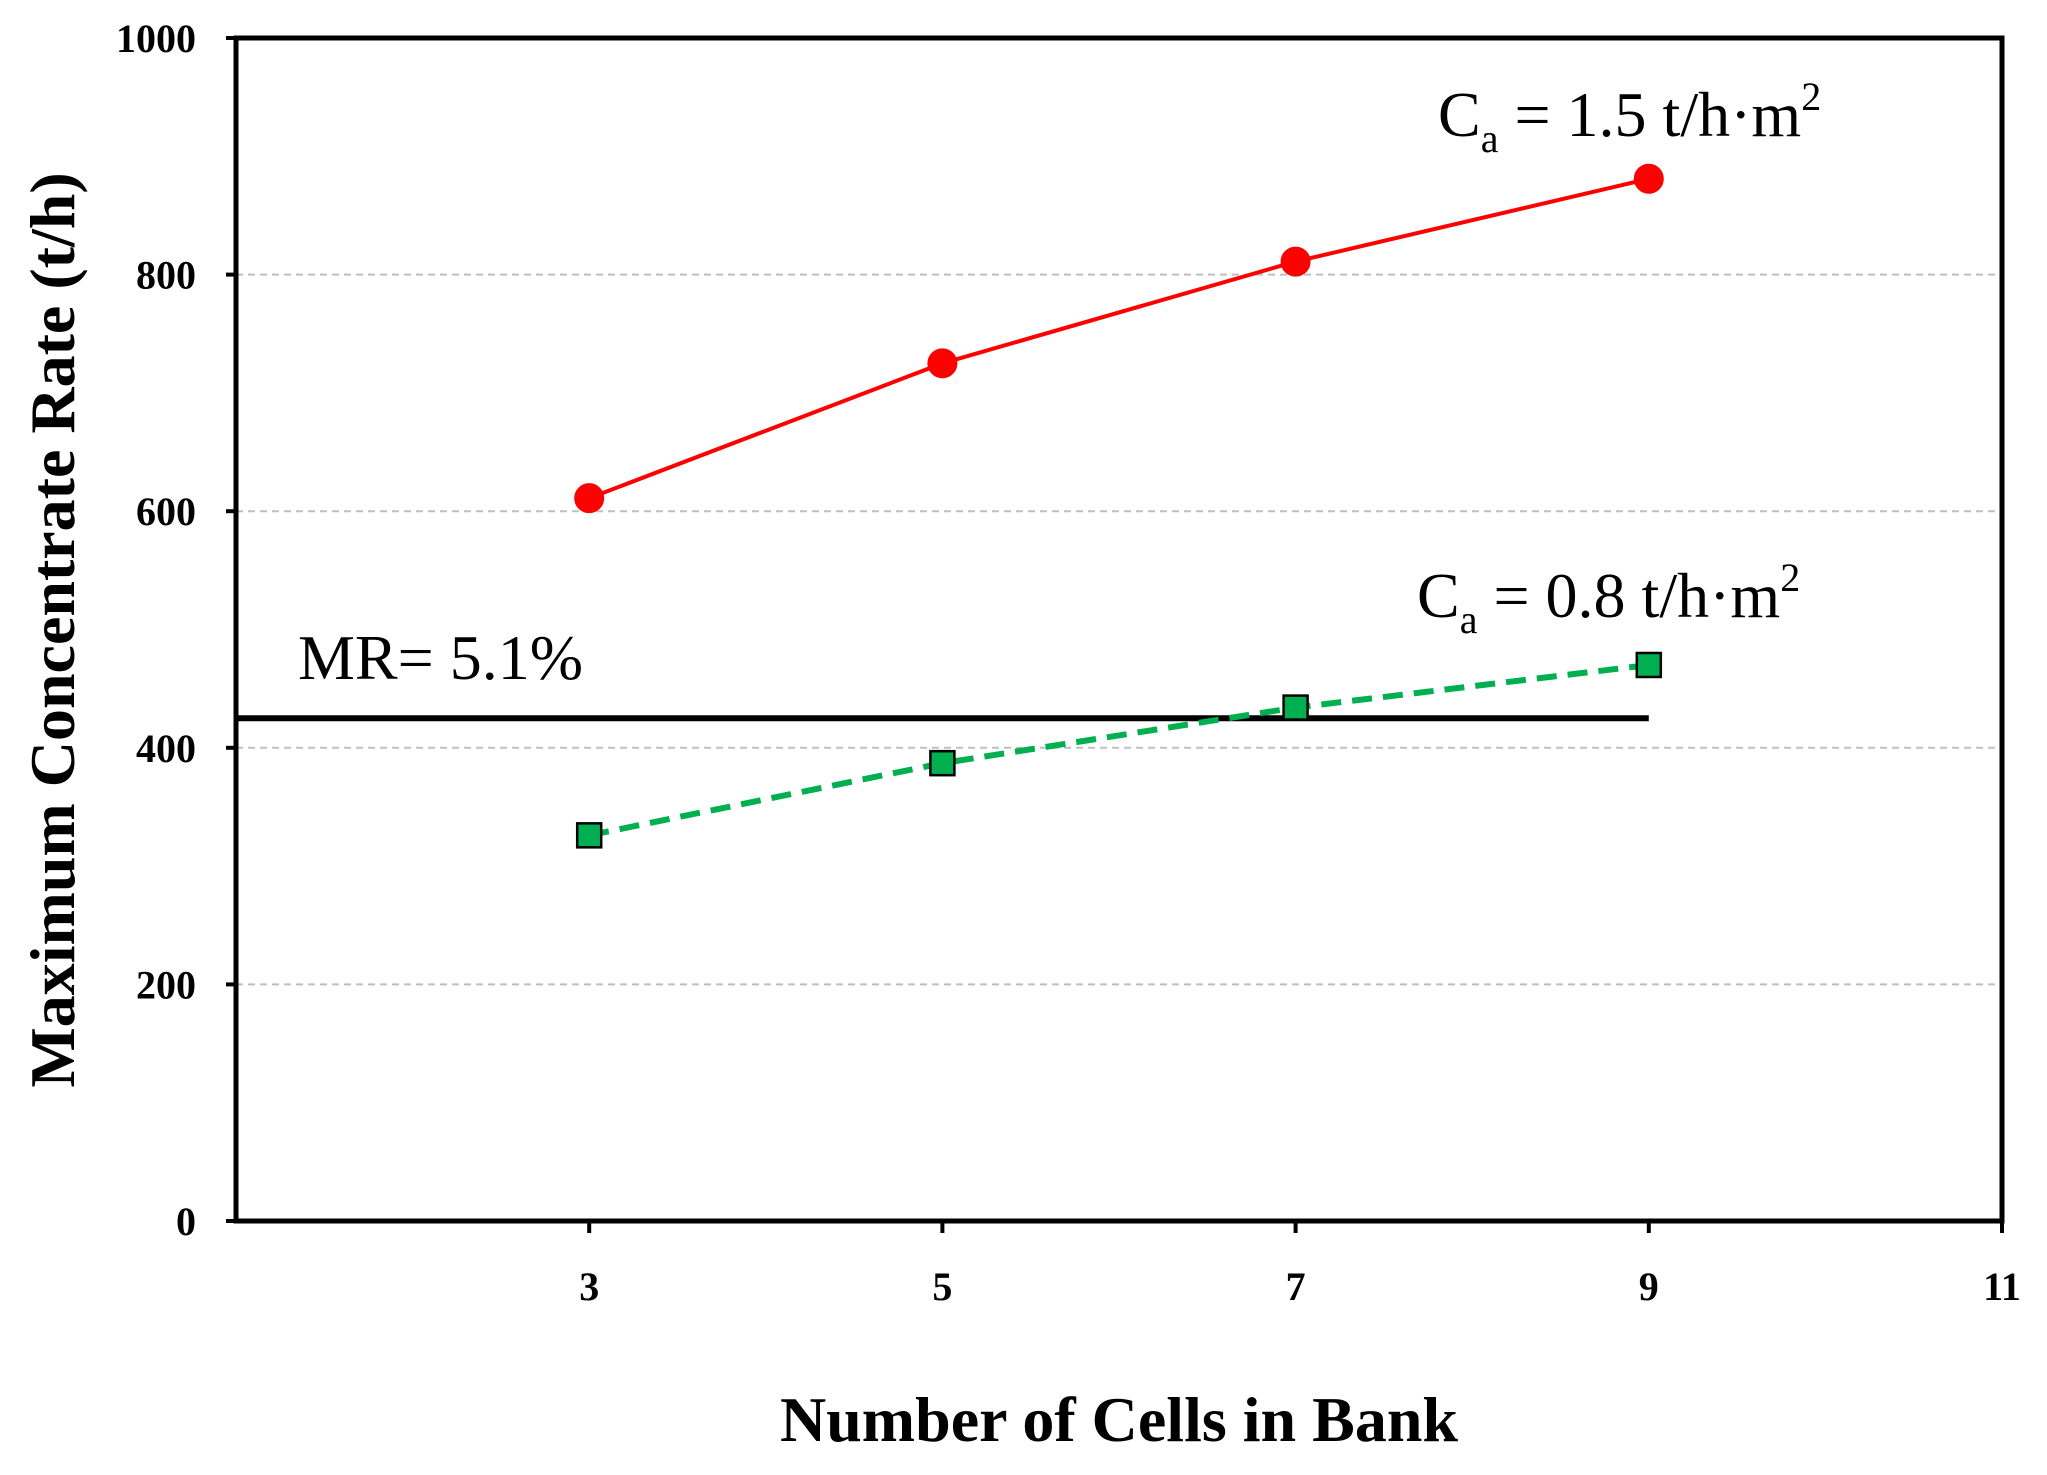  What do you see at coordinates (1119, 1419) in the screenshot?
I see `x-axis-title: Number of Cells in Bank` at bounding box center [1119, 1419].